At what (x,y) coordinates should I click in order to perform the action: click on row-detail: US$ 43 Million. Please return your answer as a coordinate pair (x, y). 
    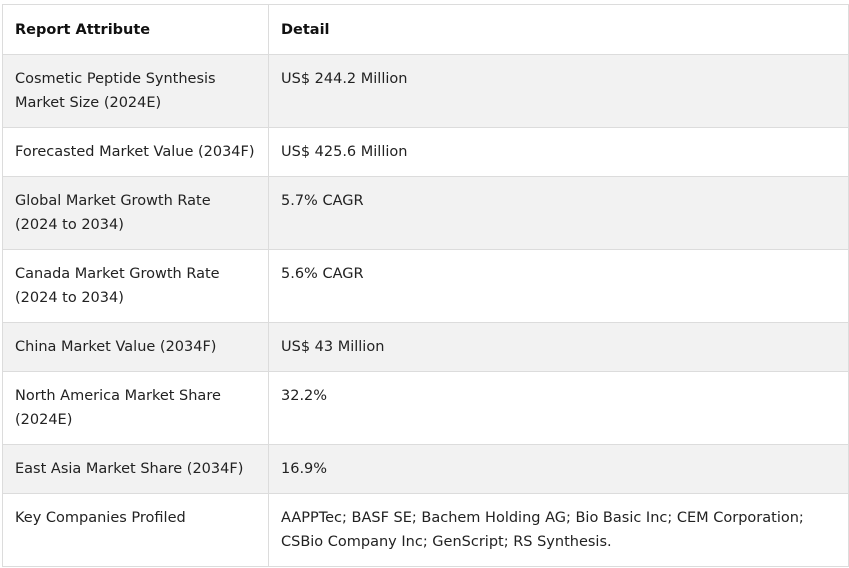
    Looking at the image, I should click on (558, 347).